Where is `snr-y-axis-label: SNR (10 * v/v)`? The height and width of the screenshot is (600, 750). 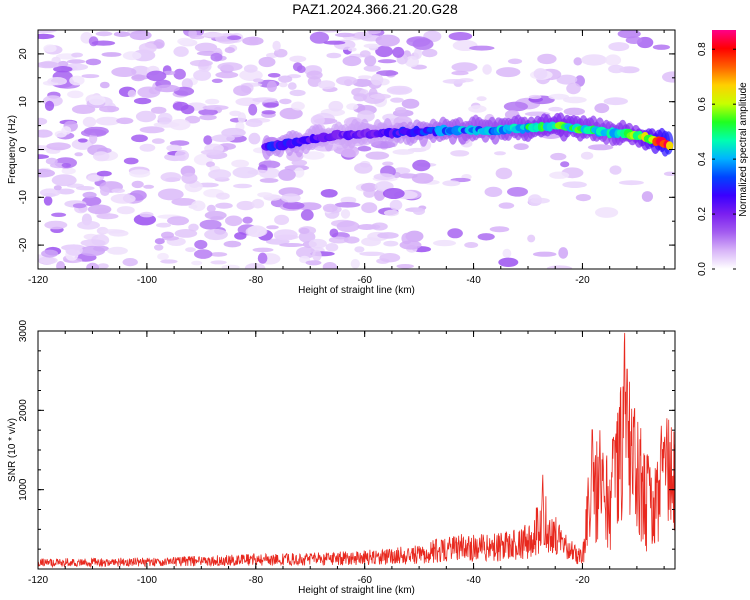 snr-y-axis-label: SNR (10 * v/v) is located at coordinates (12, 450).